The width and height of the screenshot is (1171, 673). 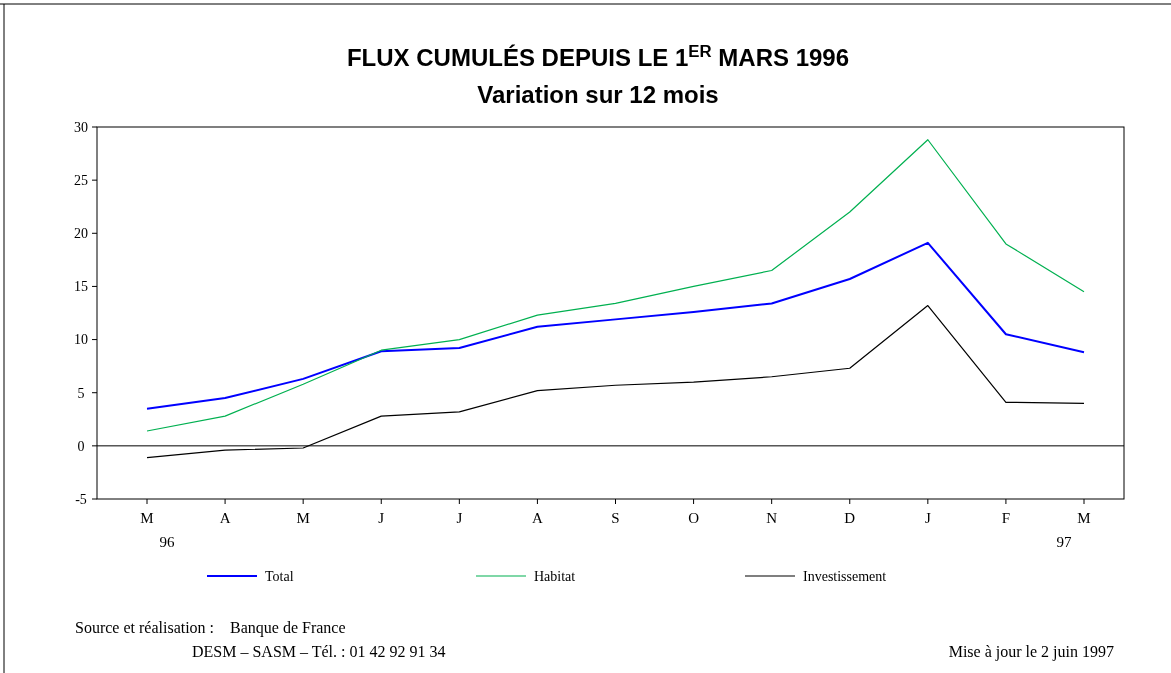 What do you see at coordinates (772, 518) in the screenshot?
I see `x-tick-label: N` at bounding box center [772, 518].